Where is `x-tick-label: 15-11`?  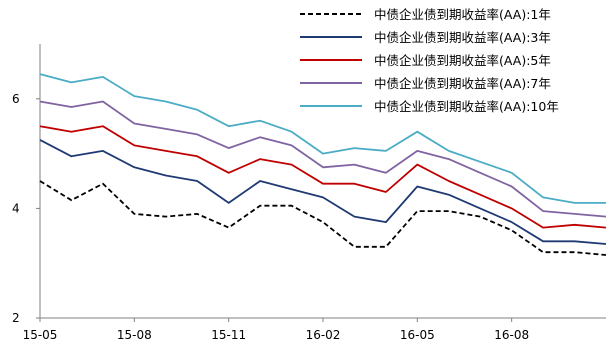 x-tick-label: 15-11 is located at coordinates (228, 335).